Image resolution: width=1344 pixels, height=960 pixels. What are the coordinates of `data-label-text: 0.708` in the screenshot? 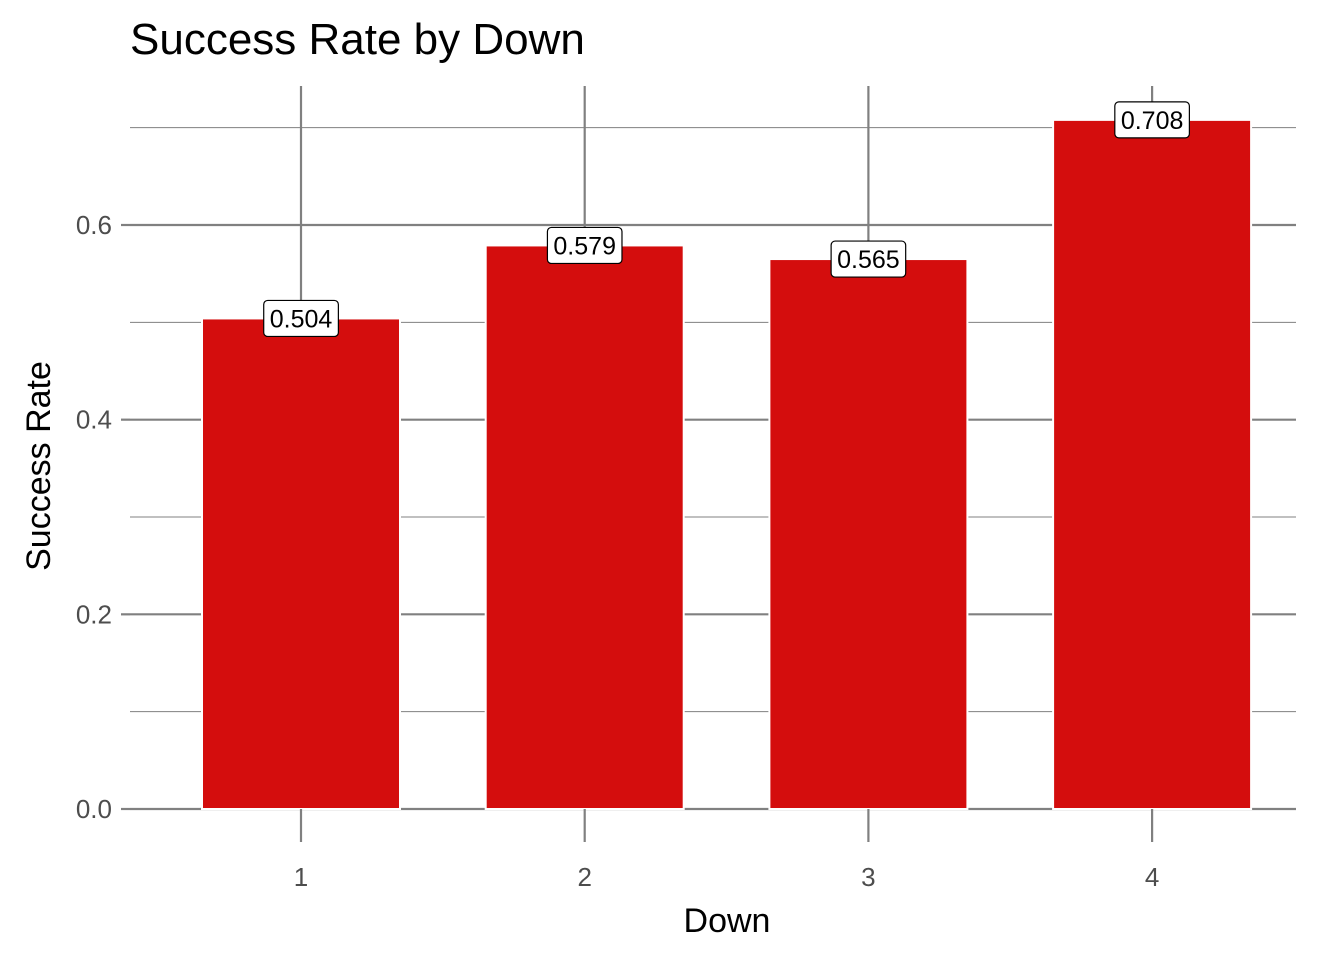 It's located at (1152, 121).